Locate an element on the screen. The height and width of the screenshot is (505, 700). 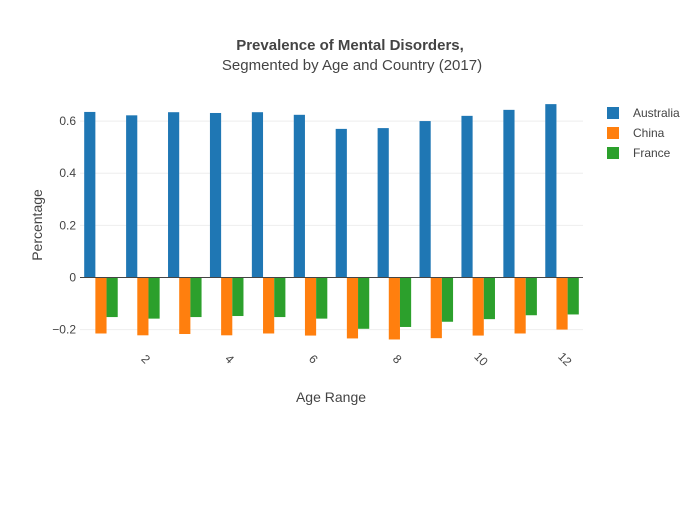
y-tick-label: 0.6 is located at coordinates (67, 121).